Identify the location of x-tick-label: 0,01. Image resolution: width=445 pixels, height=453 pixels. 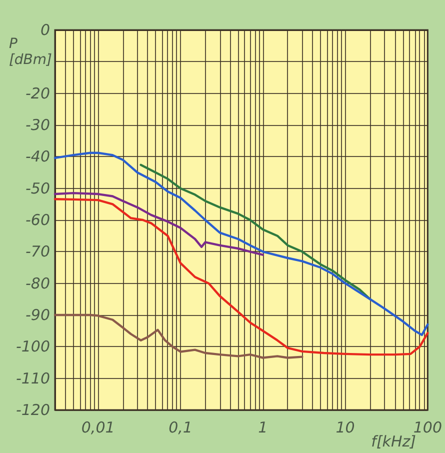
(98, 427).